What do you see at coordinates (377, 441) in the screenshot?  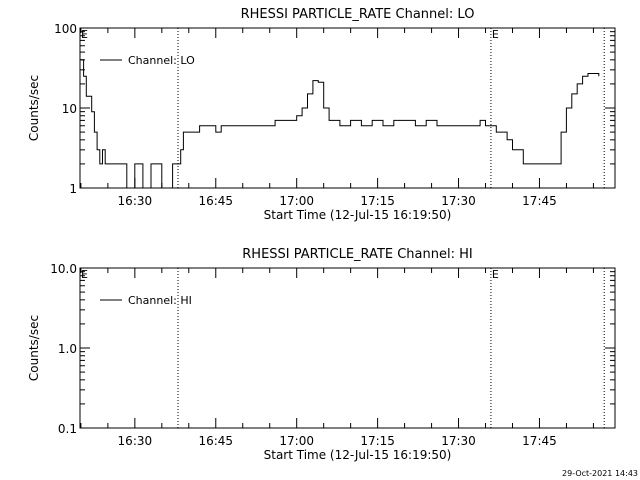 I see `panel2-x-tick-label: 17:15` at bounding box center [377, 441].